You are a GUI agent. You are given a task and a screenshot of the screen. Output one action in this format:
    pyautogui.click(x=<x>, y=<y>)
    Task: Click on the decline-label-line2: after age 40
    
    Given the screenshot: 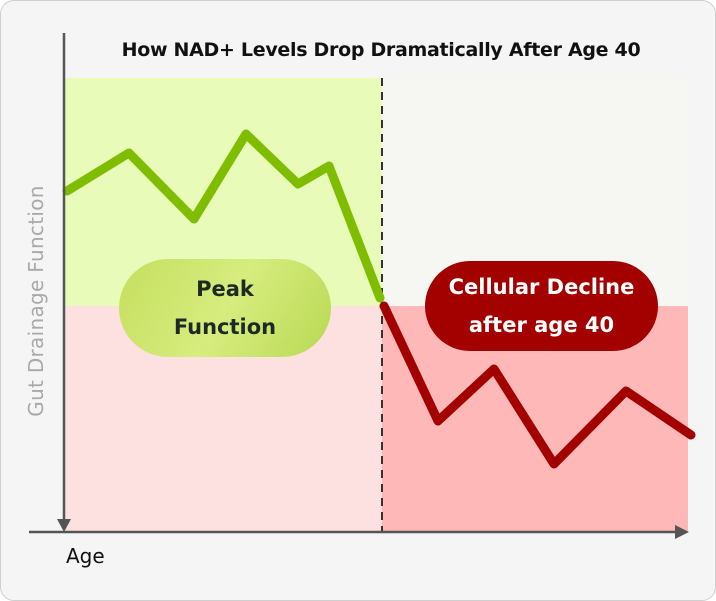 What is the action you would take?
    pyautogui.click(x=541, y=325)
    